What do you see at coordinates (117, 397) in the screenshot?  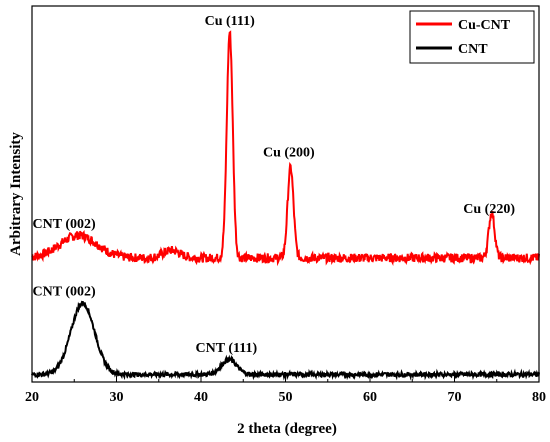 I see `x-tick-label: 30` at bounding box center [117, 397].